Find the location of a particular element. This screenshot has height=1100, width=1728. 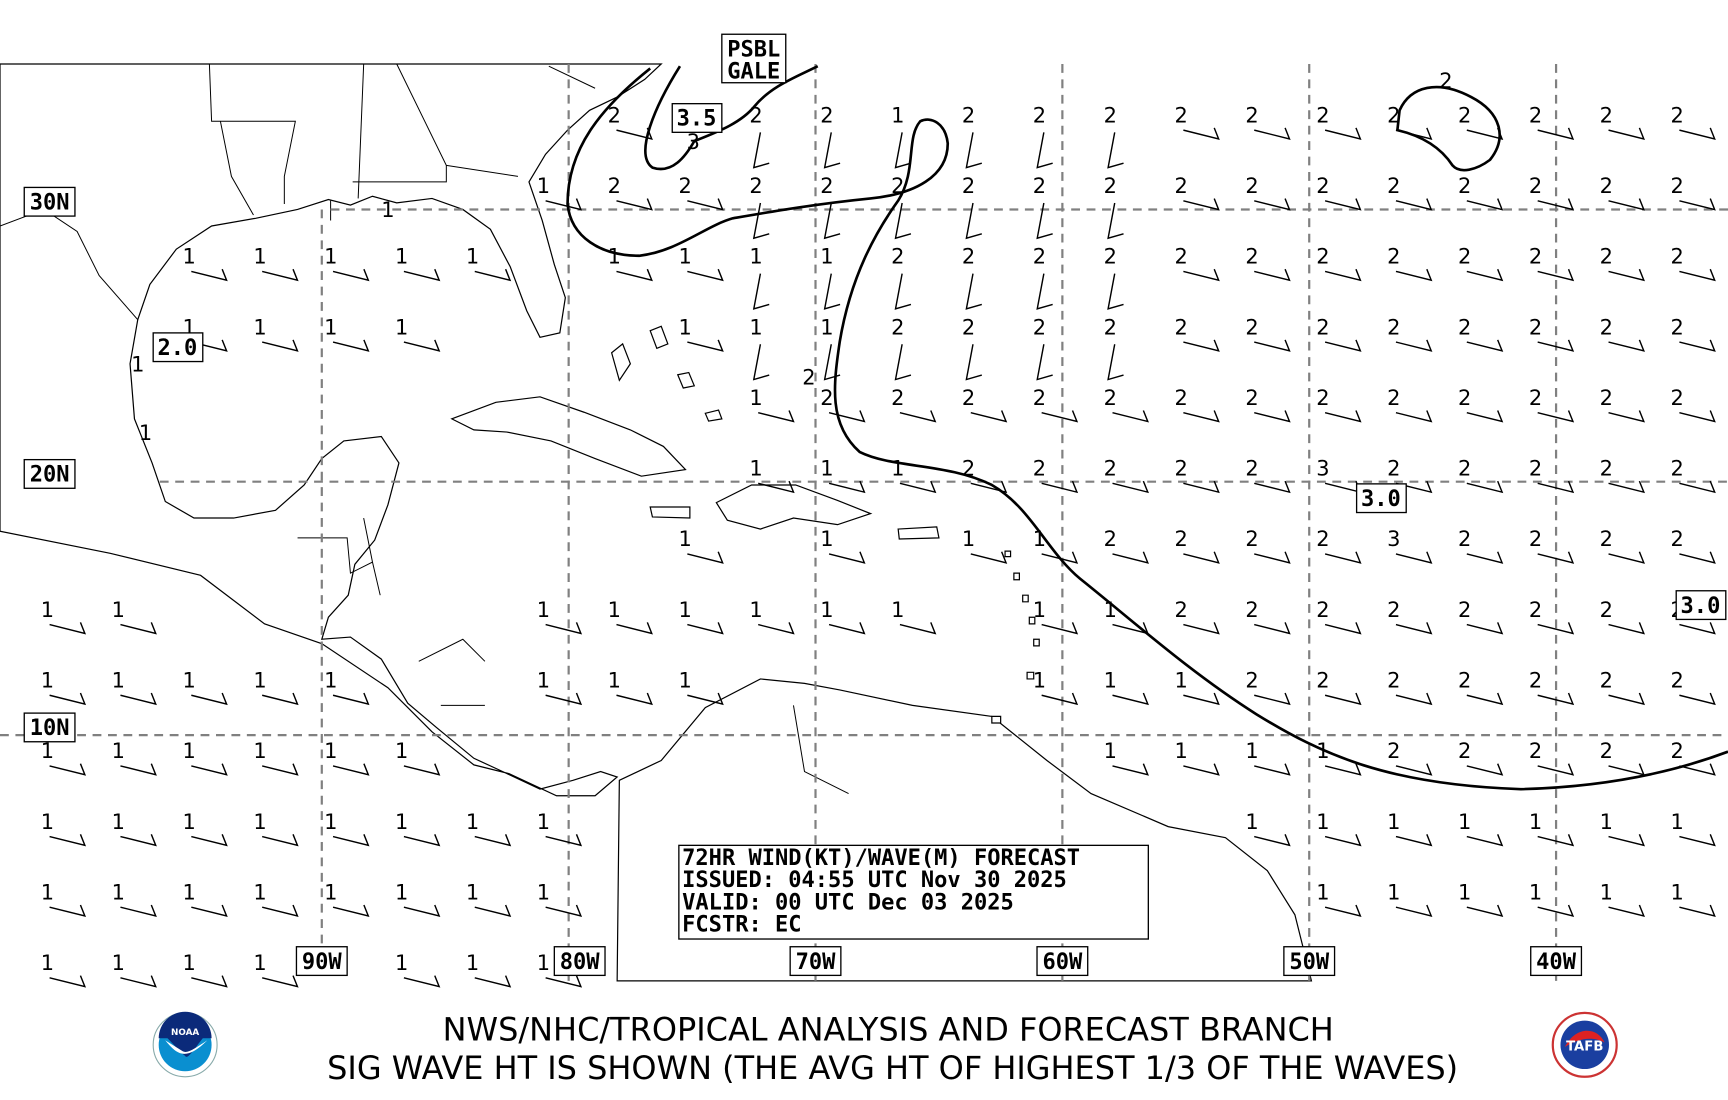

wave-height-value: 3 is located at coordinates (1393, 539).